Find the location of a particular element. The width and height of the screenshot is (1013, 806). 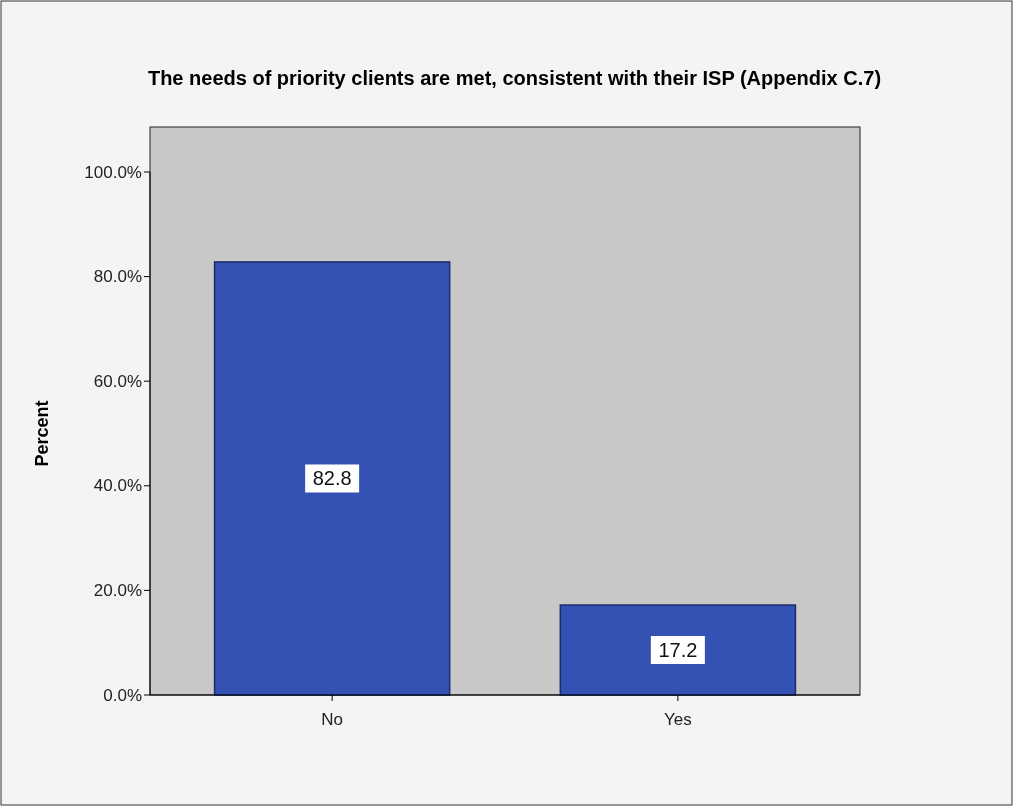

x-tick-label: No is located at coordinates (332, 719).